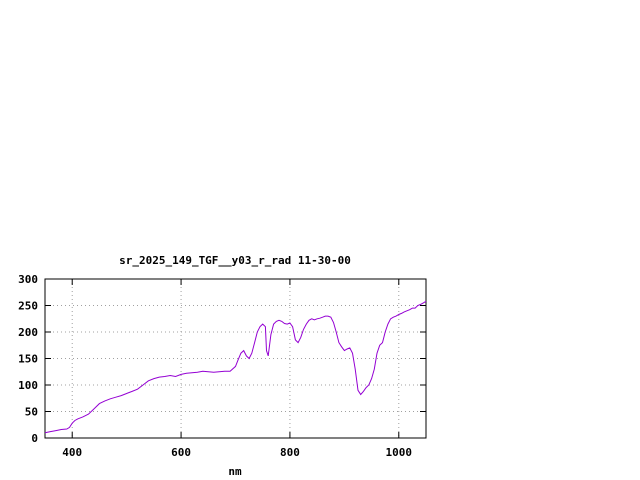 This screenshot has height=480, width=640. Describe the element at coordinates (28, 359) in the screenshot. I see `y-tick-label: 150` at that location.